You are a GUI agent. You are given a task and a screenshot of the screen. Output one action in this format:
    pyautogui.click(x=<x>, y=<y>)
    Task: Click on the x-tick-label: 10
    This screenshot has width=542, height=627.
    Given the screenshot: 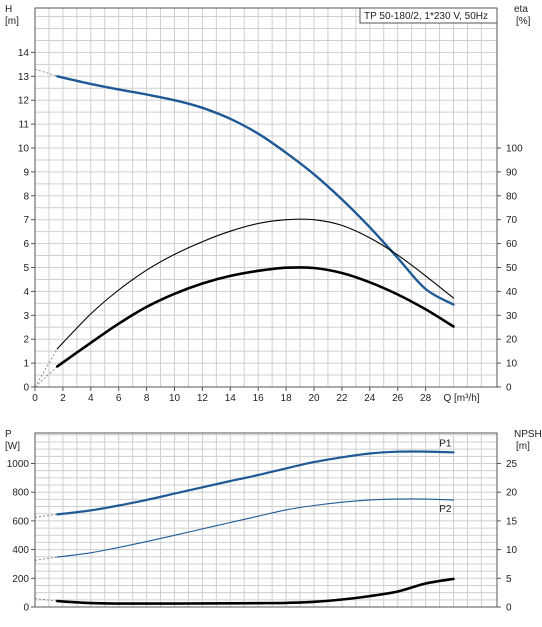 What is the action you would take?
    pyautogui.click(x=175, y=398)
    